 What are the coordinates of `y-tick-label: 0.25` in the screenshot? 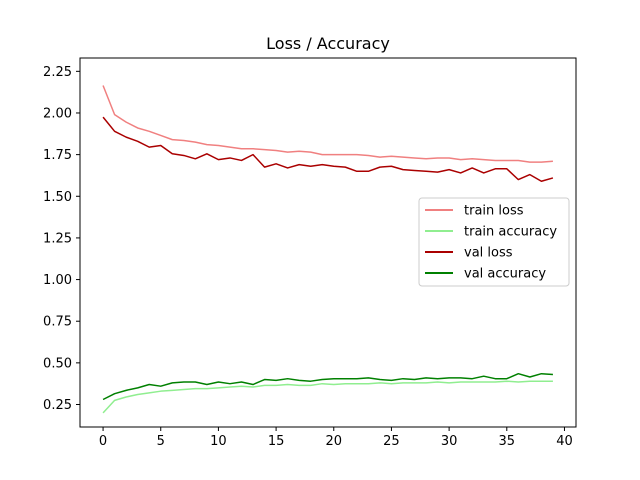 It's located at (57, 405).